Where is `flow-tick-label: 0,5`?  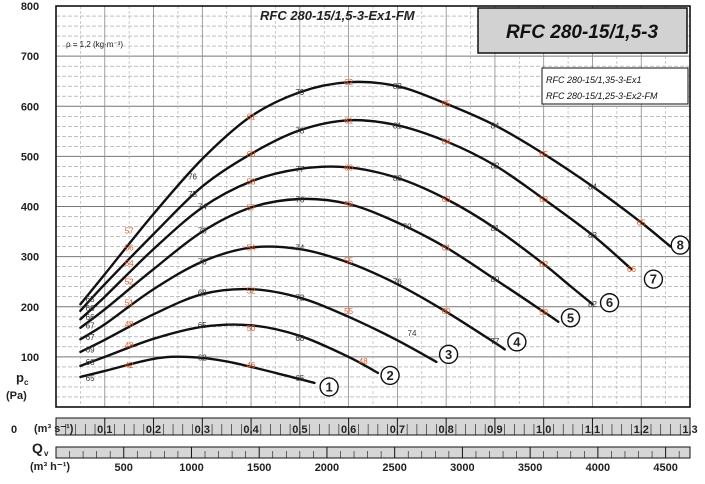 flow-tick-label: 0,5 is located at coordinates (299, 430).